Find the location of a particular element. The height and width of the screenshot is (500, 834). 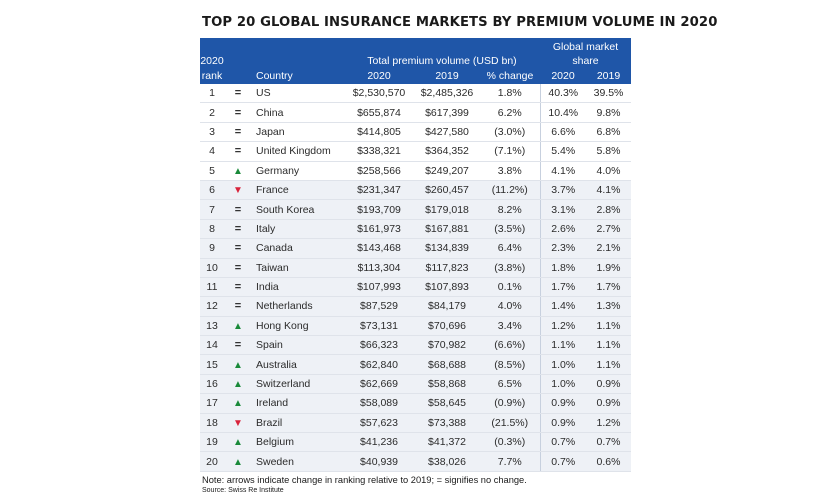

rank-cell: 5 is located at coordinates (212, 171).